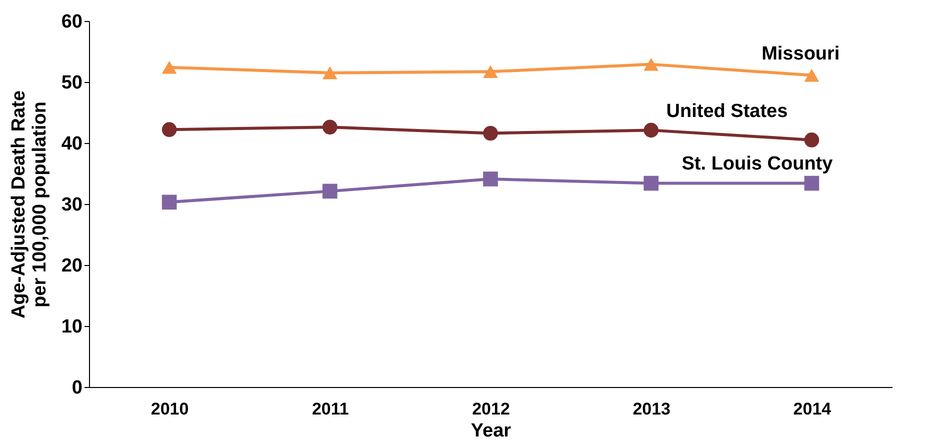 The height and width of the screenshot is (444, 932). What do you see at coordinates (77, 388) in the screenshot?
I see `y-tick-label: 0` at bounding box center [77, 388].